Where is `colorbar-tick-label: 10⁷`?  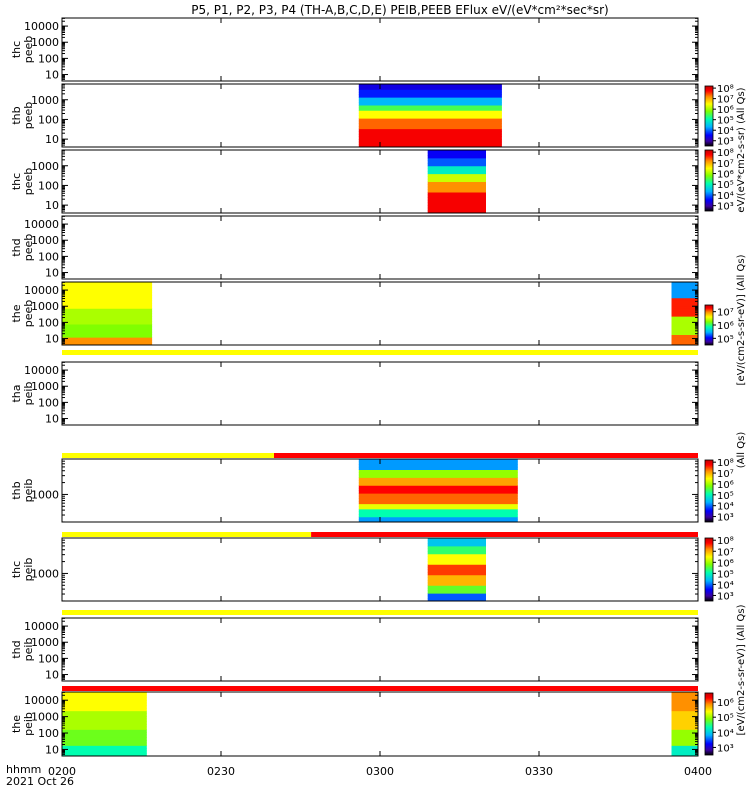 colorbar-tick-label: 10⁷ is located at coordinates (725, 164).